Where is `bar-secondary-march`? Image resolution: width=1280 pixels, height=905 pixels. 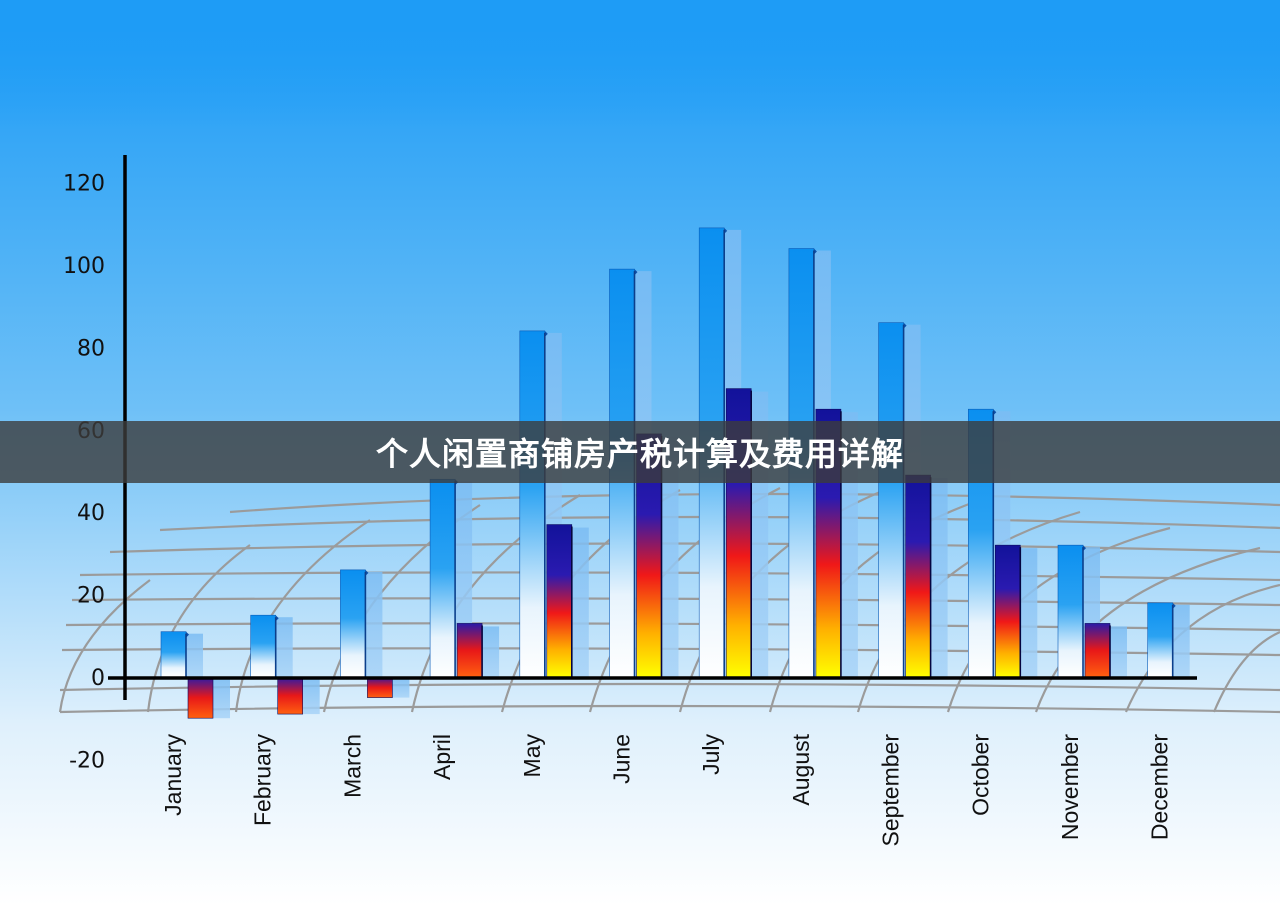
bar-secondary-march is located at coordinates (380, 687).